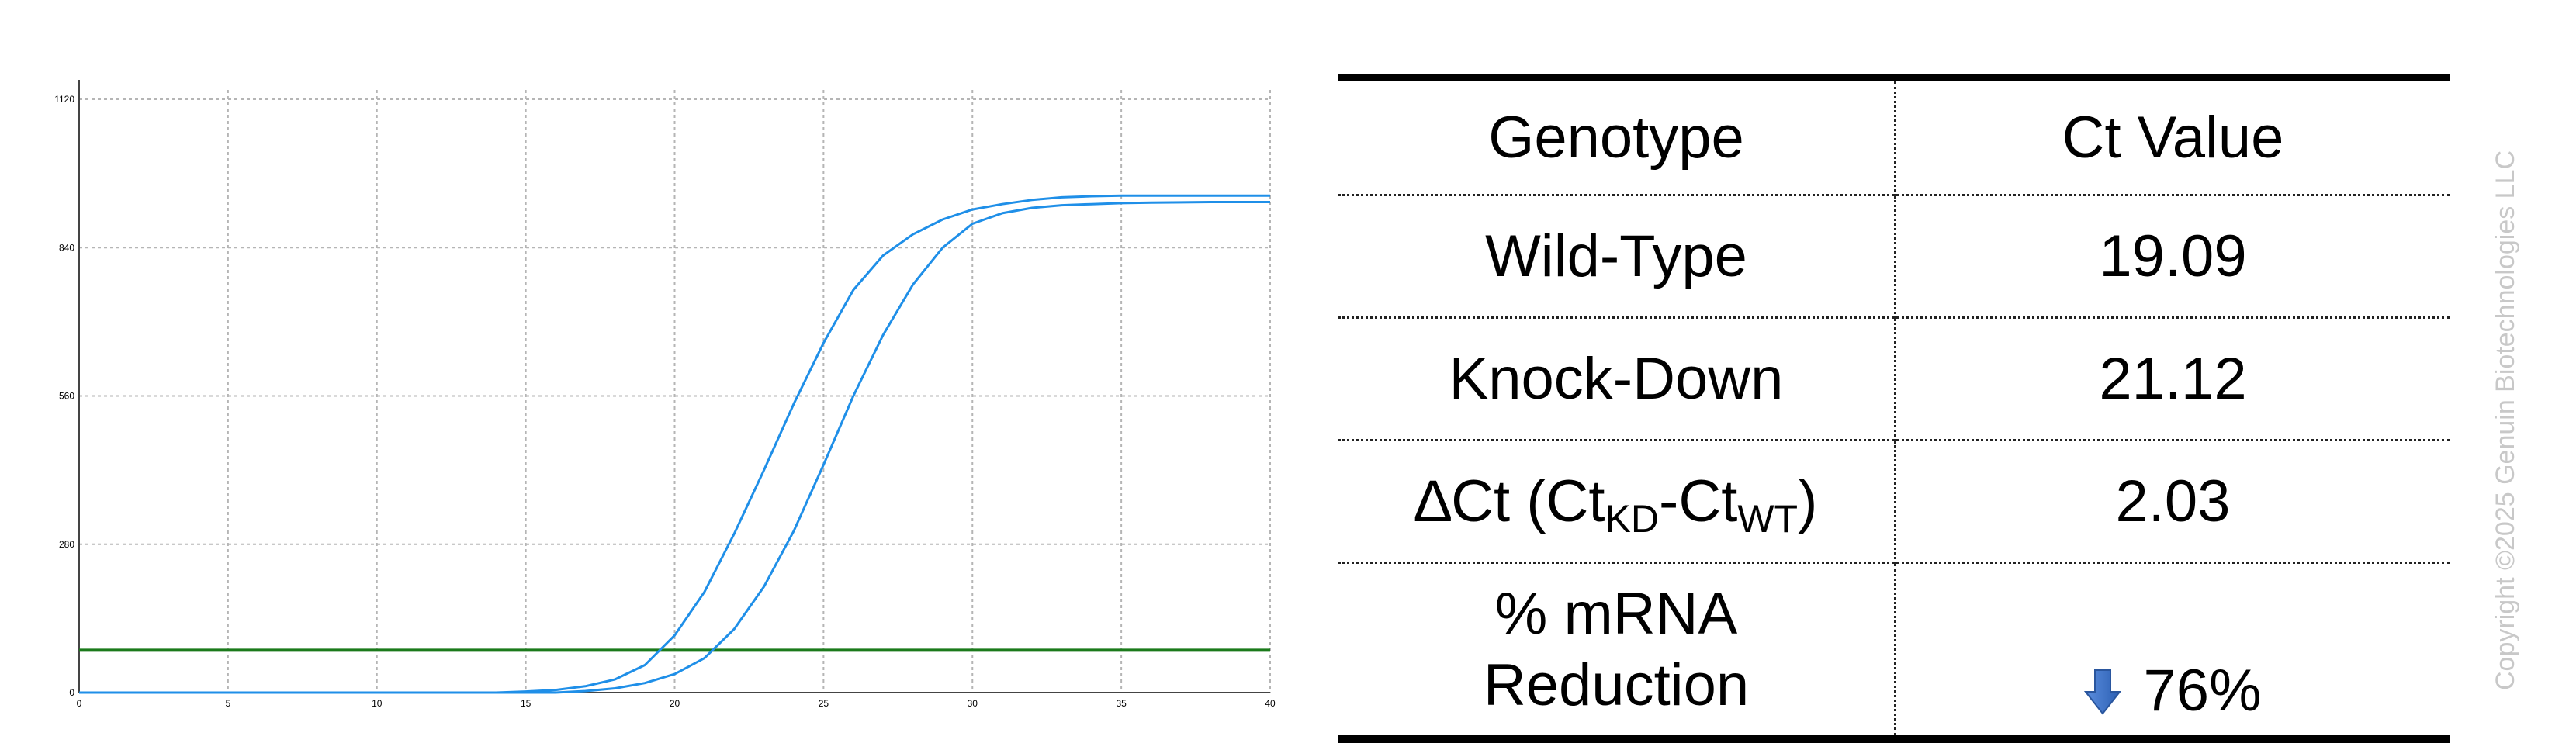 This screenshot has width=2576, height=743. I want to click on mrna-label-line2: Reduction, so click(1616, 685).